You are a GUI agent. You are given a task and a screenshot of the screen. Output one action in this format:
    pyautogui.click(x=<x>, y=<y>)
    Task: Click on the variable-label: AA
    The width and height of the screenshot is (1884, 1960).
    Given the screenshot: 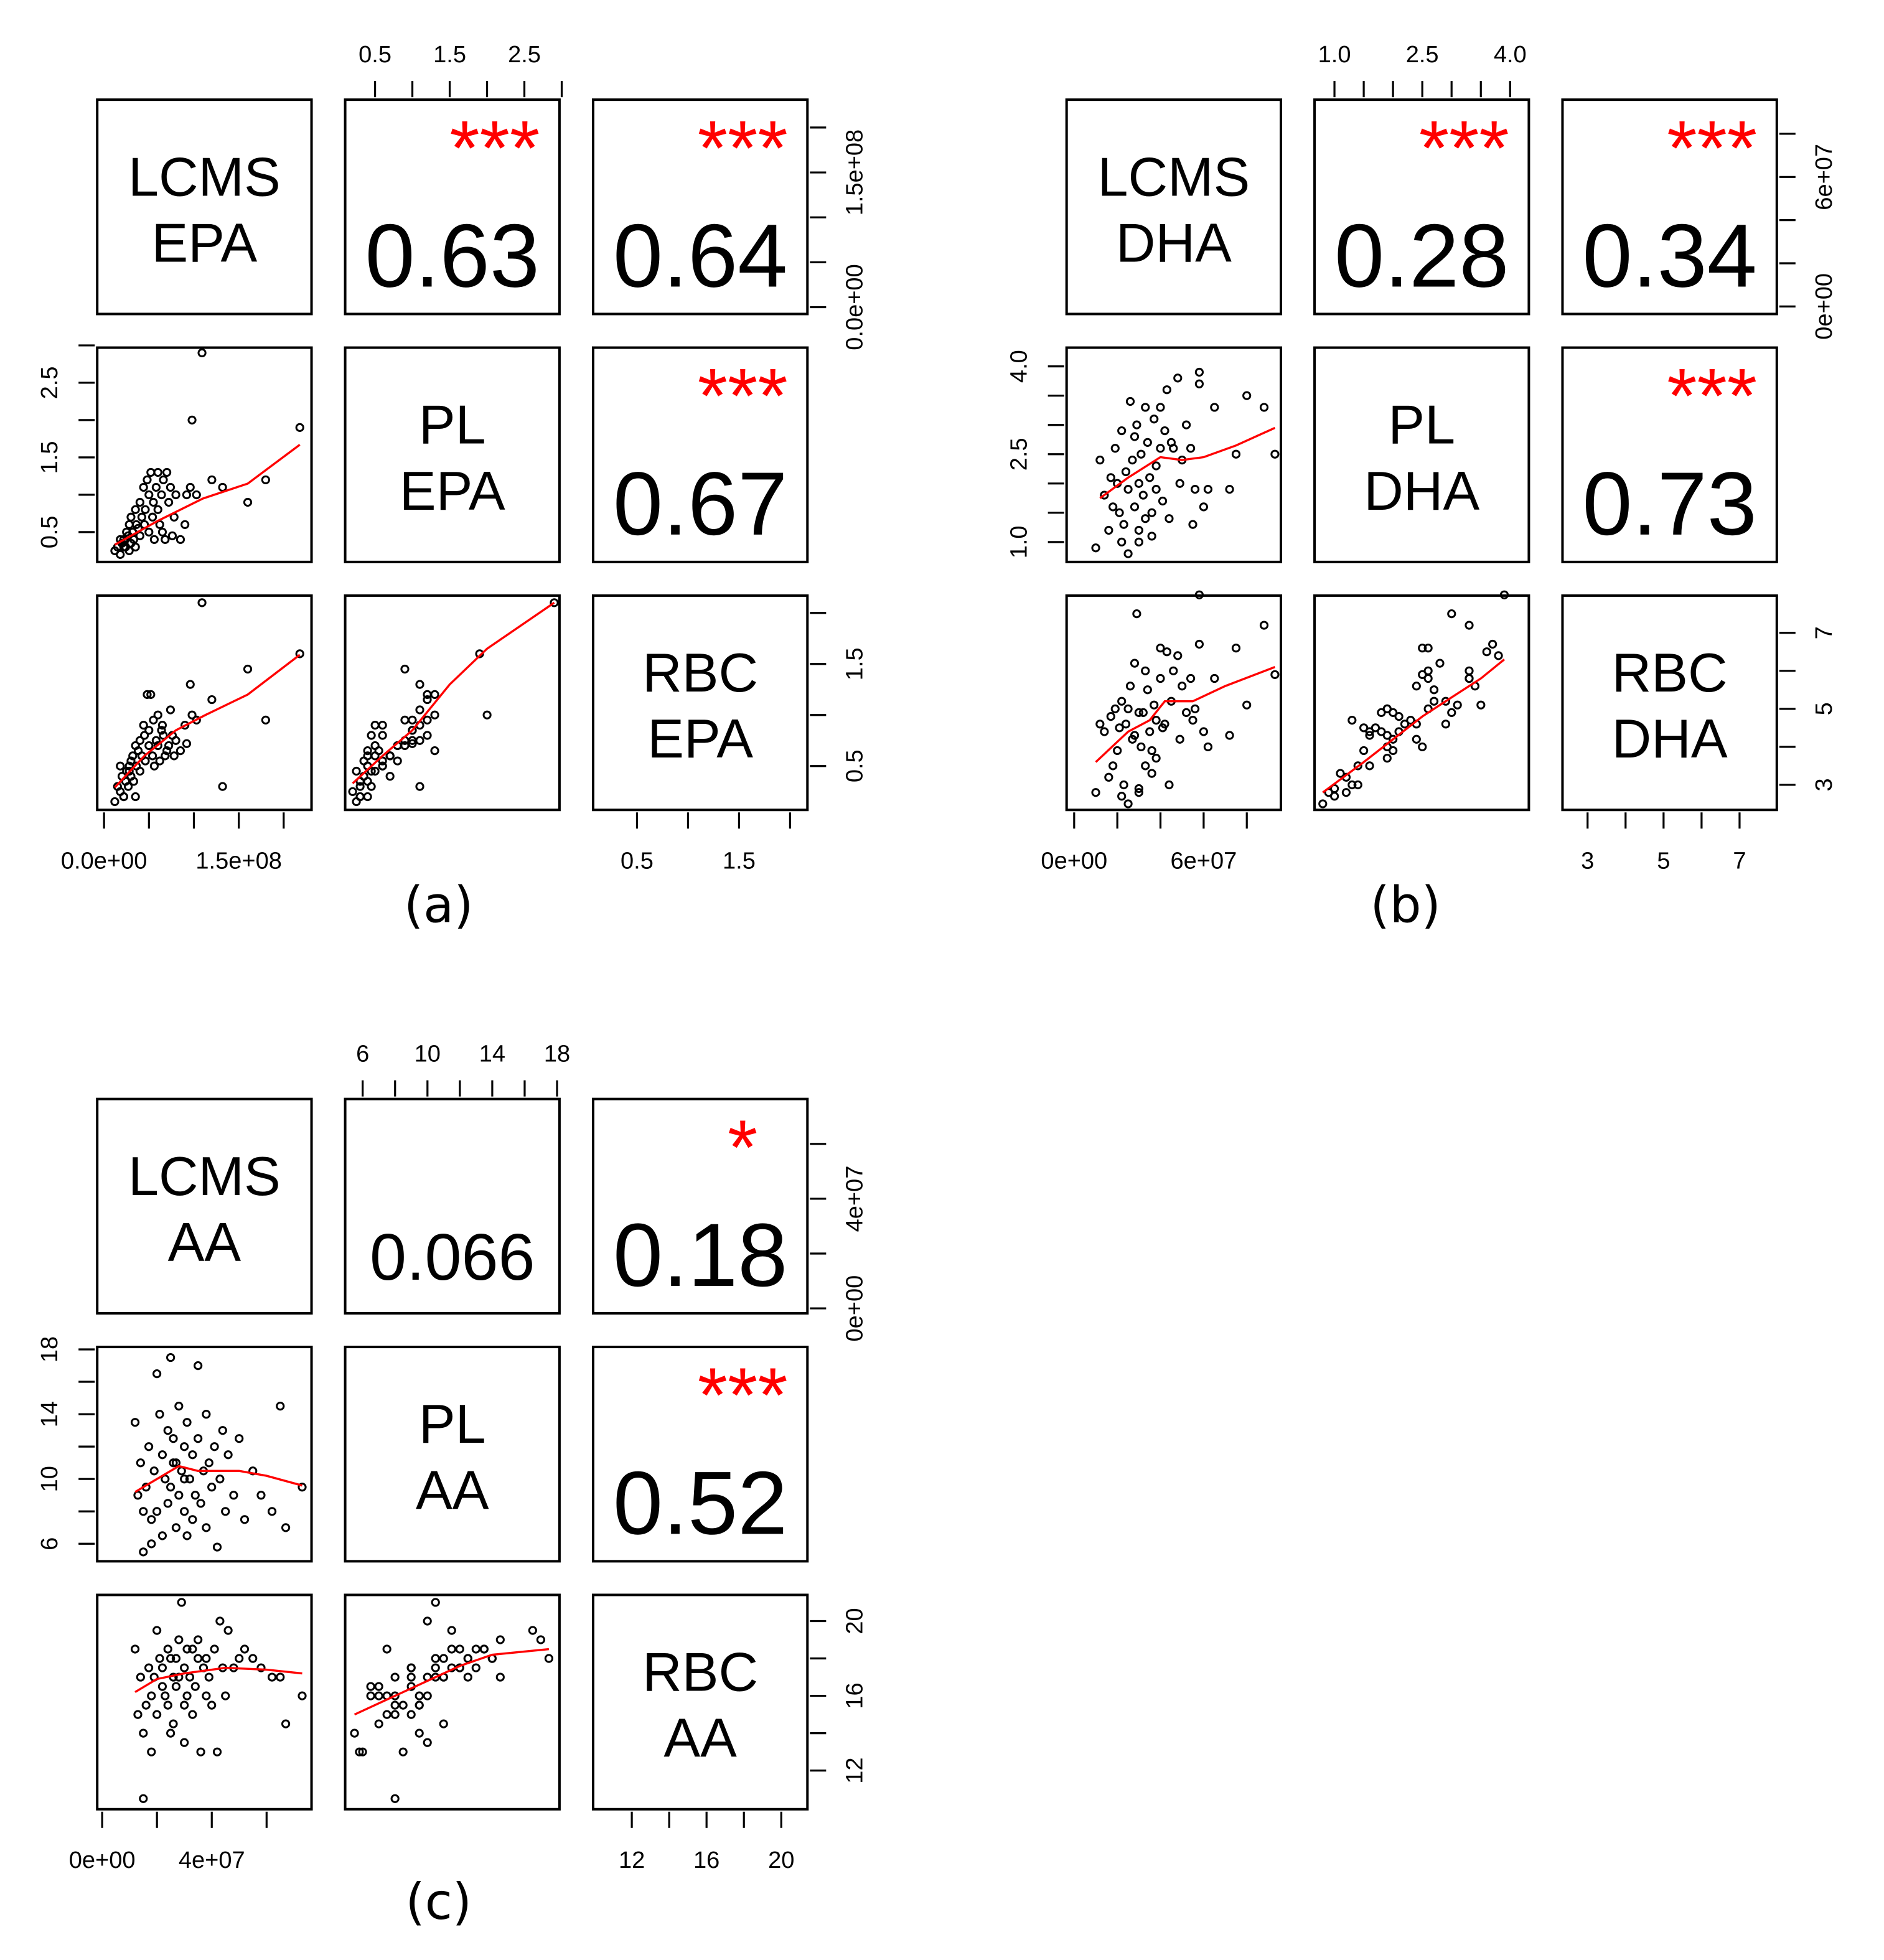 What is the action you would take?
    pyautogui.click(x=204, y=1242)
    